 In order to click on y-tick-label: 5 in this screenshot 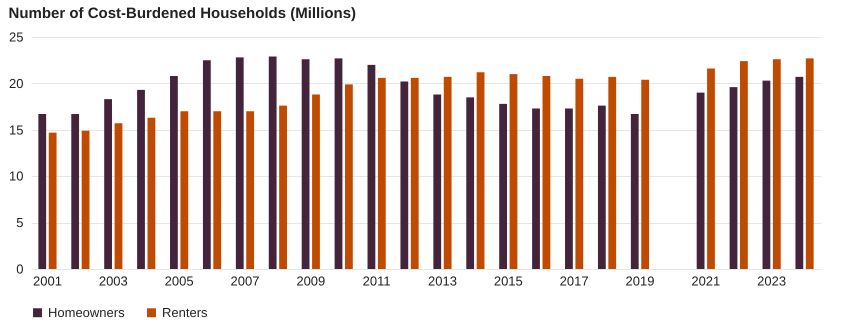, I will do `click(20, 222)`.